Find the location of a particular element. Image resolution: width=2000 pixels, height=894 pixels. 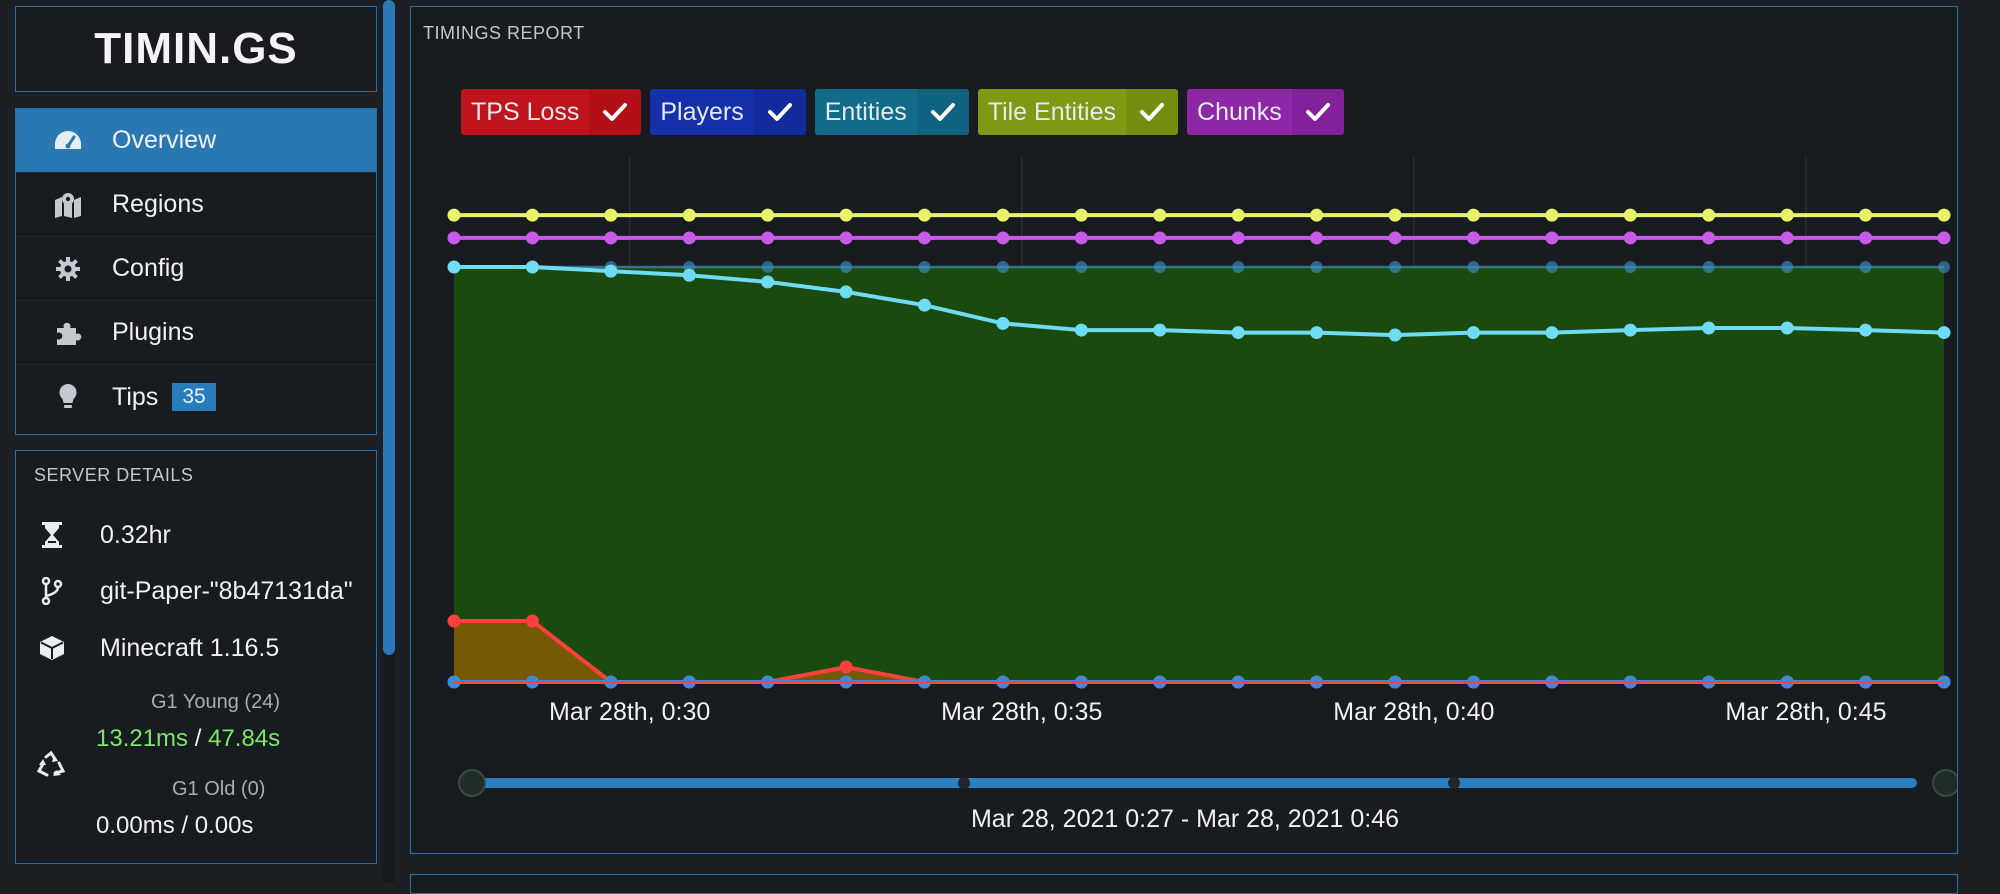

recycle-icon is located at coordinates (51, 767).